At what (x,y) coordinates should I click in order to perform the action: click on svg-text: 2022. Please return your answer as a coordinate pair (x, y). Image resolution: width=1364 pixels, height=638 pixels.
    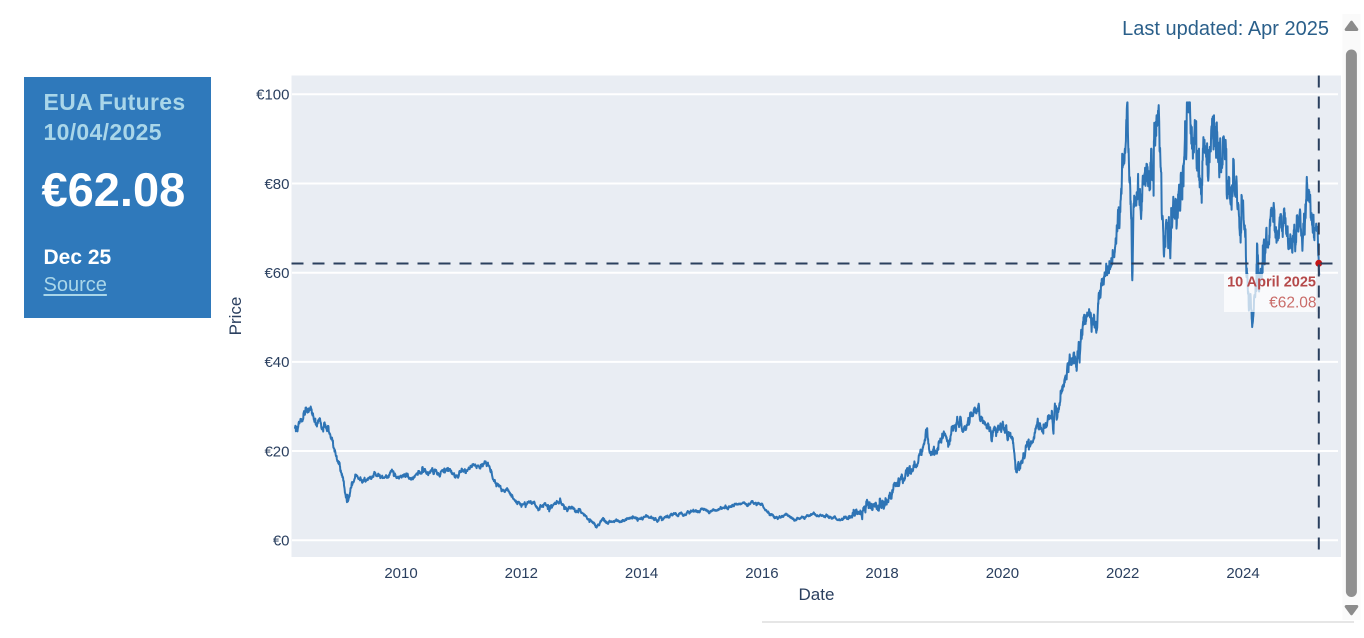
    Looking at the image, I should click on (1122, 573).